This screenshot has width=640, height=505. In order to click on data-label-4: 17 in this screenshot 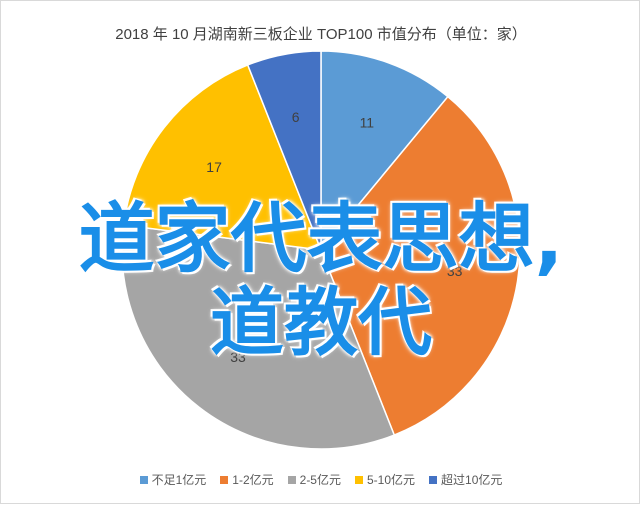, I will do `click(214, 167)`.